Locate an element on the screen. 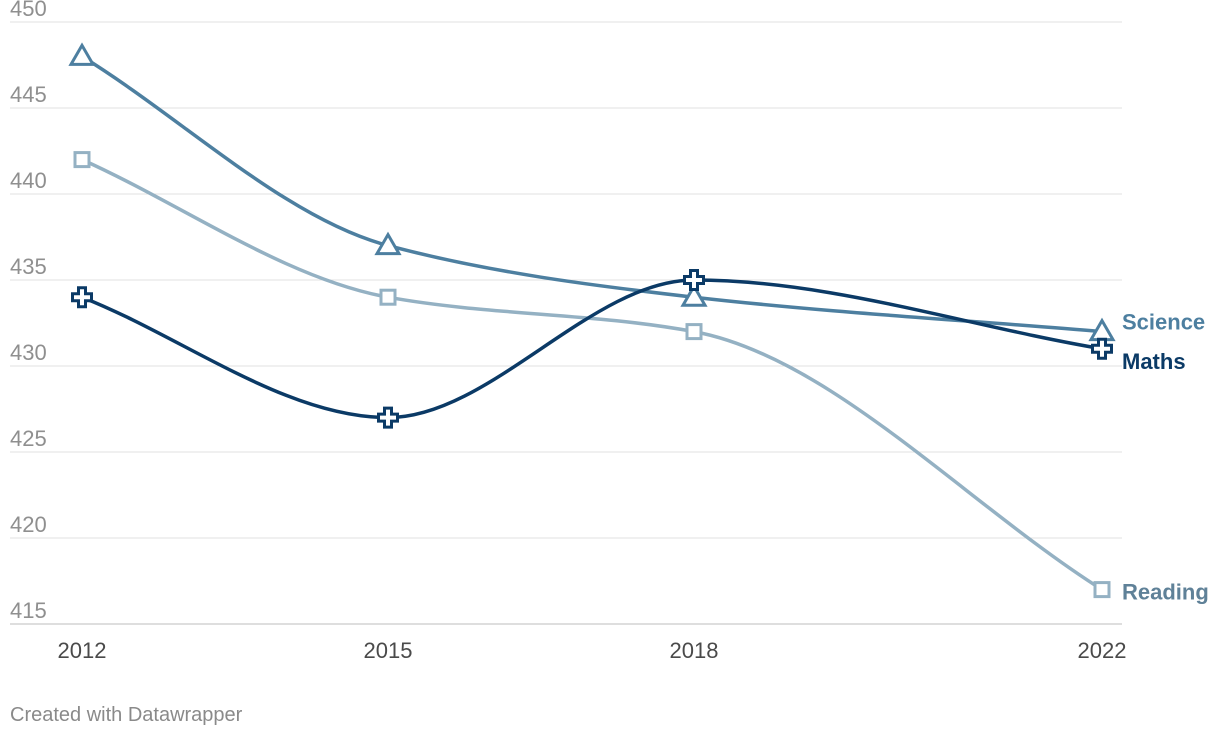 The image size is (1220, 740). series-label-science: Science is located at coordinates (1163, 322).